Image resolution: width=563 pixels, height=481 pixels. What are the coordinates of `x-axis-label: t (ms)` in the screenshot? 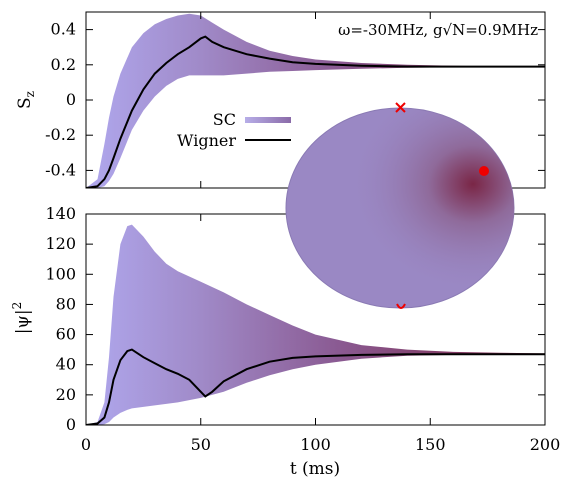 It's located at (315, 469).